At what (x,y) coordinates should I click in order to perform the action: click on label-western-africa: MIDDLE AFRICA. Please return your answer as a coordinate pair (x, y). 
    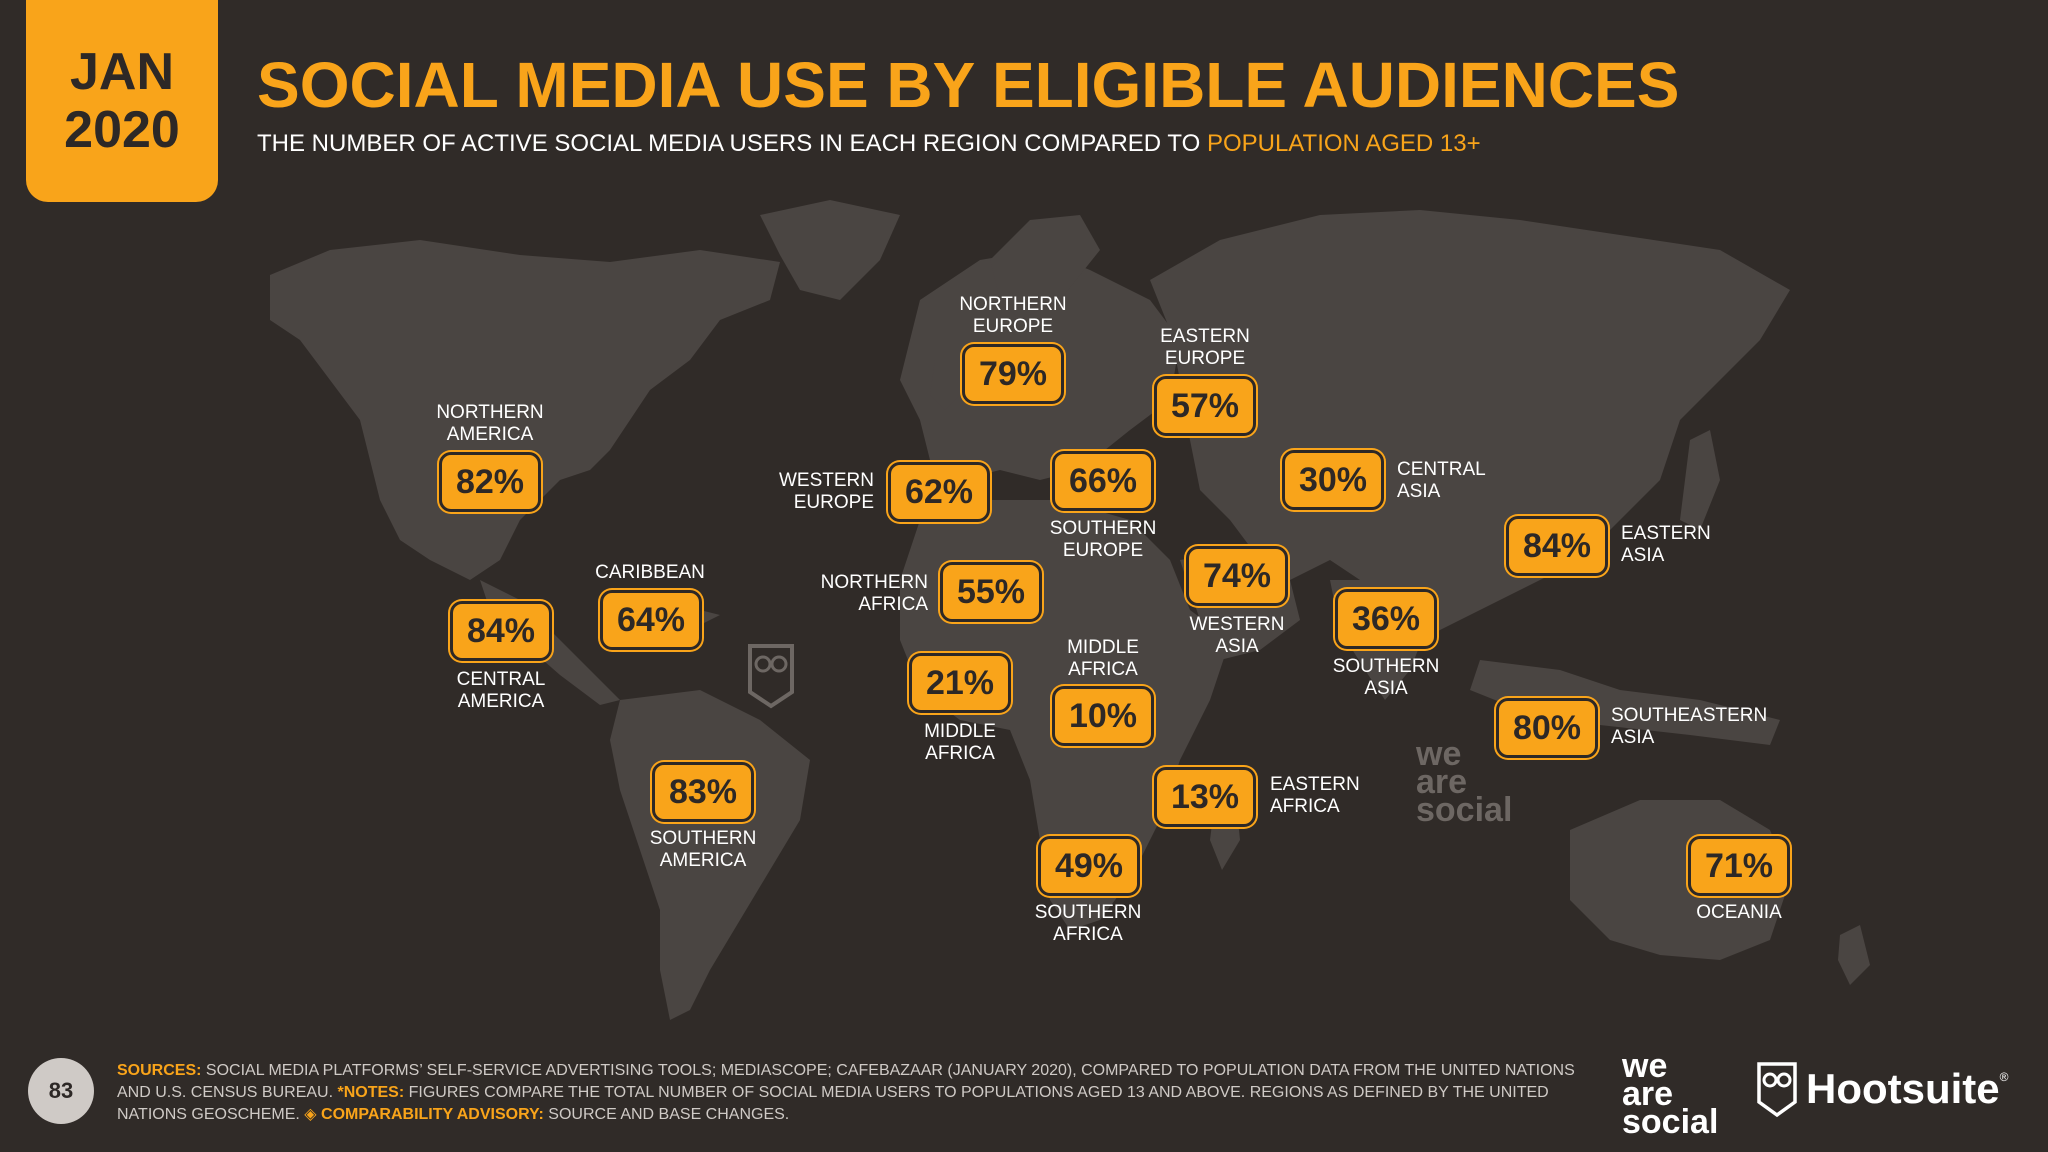
    Looking at the image, I should click on (960, 743).